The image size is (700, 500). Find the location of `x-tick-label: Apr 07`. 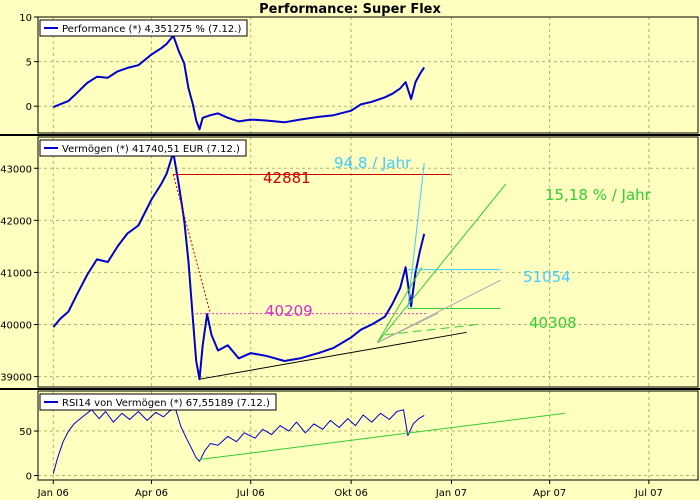

x-tick-label: Apr 07 is located at coordinates (549, 493).